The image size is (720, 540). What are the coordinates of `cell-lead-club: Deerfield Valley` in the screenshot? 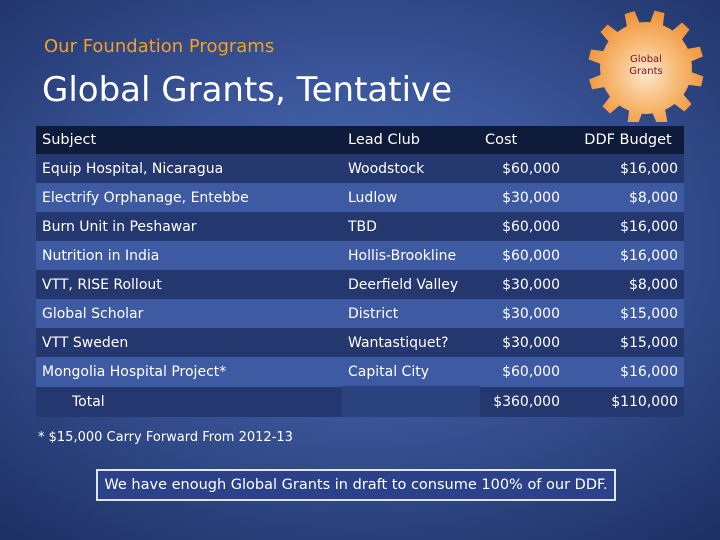 It's located at (403, 284).